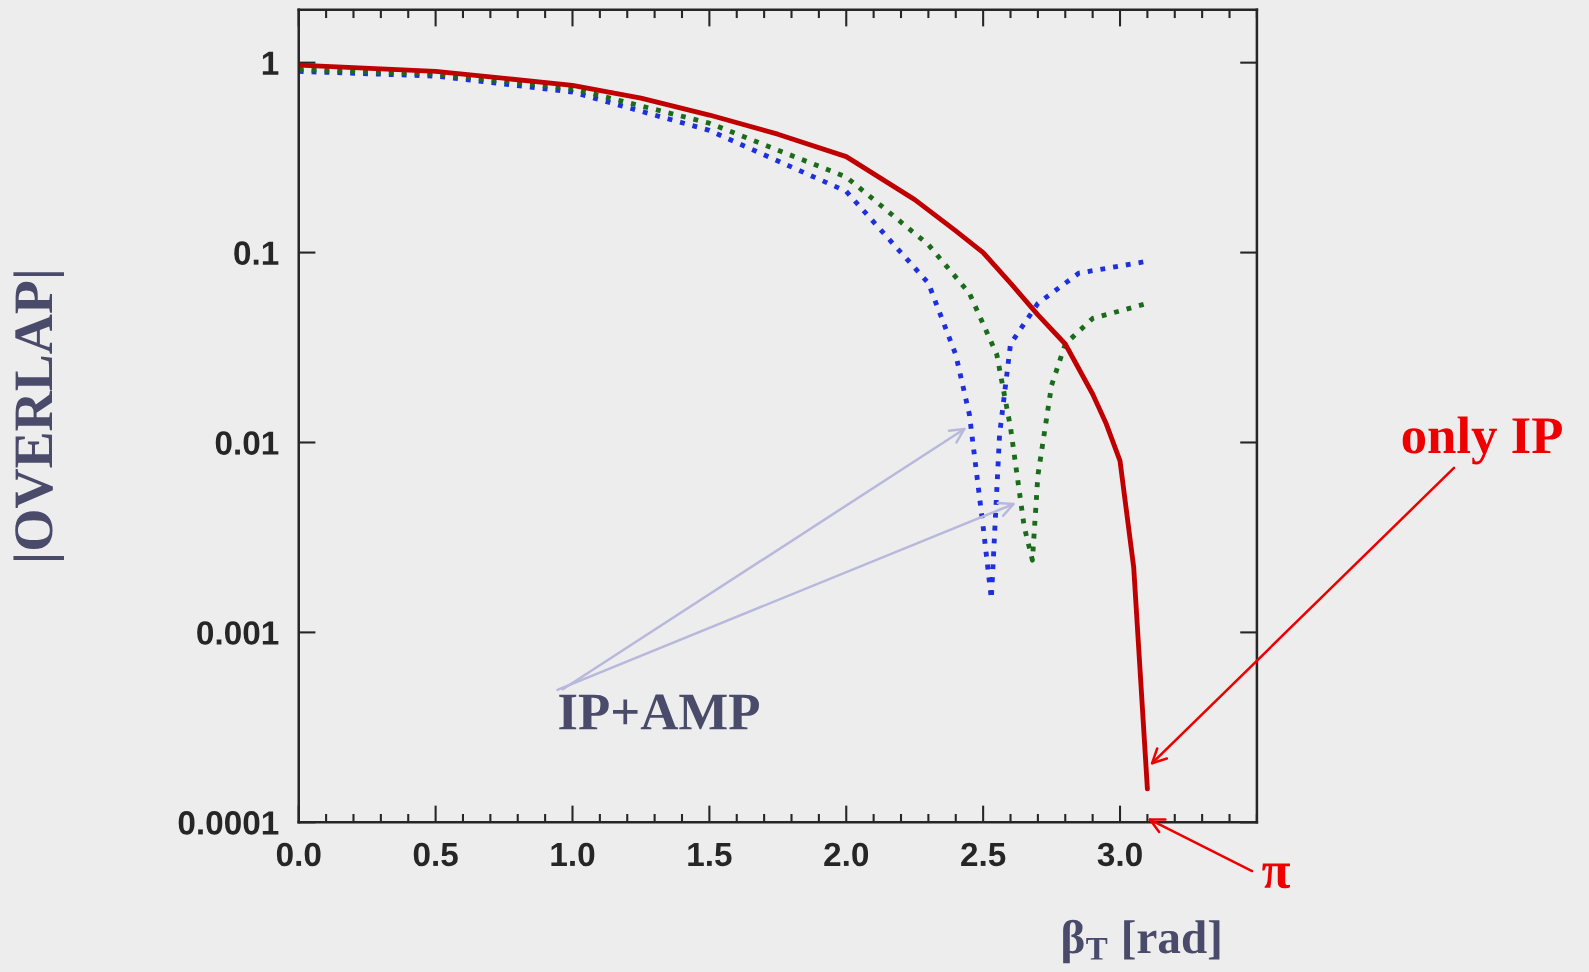  I want to click on x-tick-label: 0.5, so click(435, 854).